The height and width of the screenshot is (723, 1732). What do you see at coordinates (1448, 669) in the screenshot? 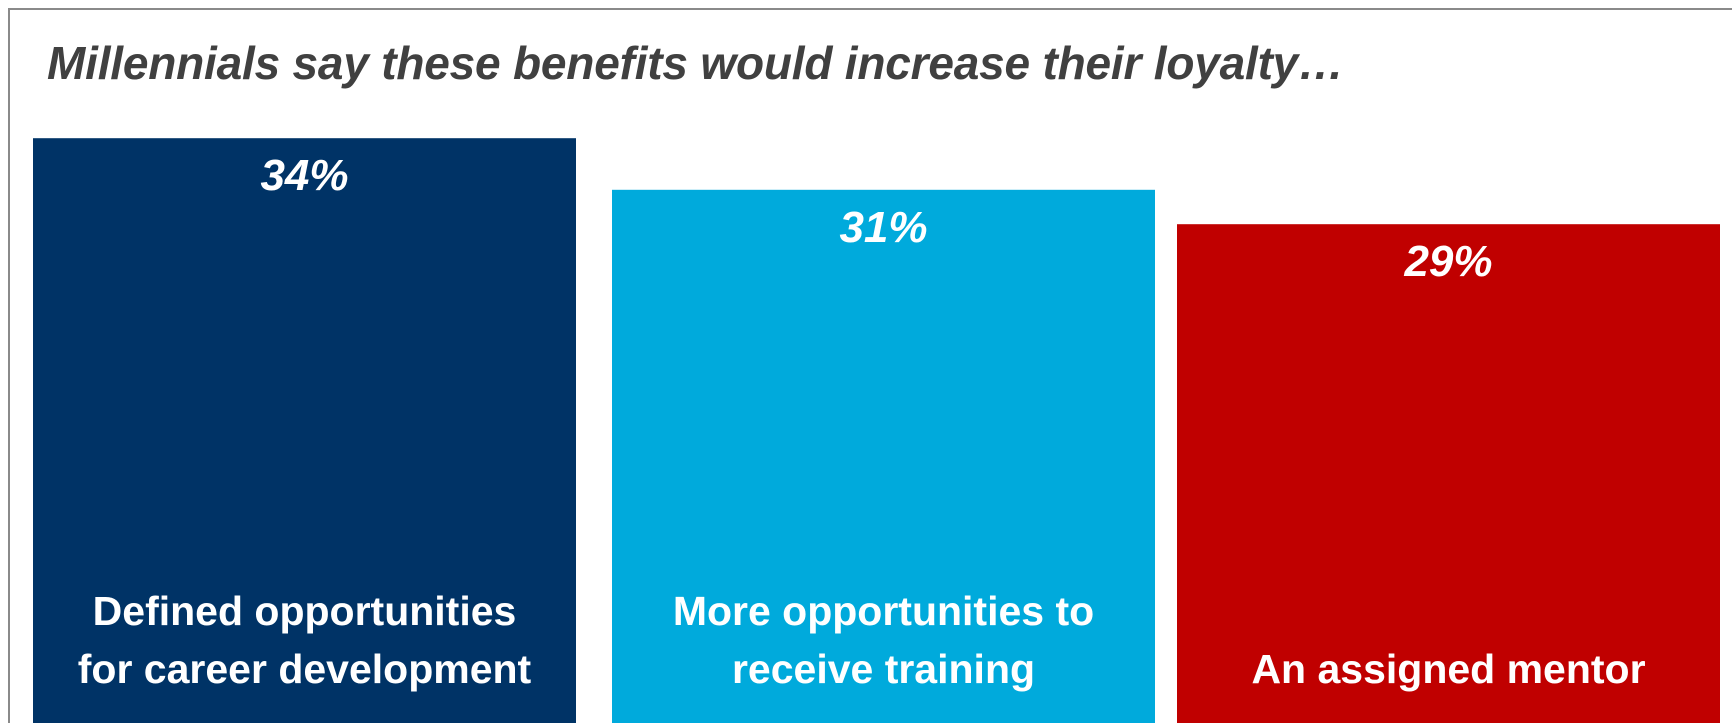
I see `bar-category-label-3-line-1: An assigned mentor` at bounding box center [1448, 669].